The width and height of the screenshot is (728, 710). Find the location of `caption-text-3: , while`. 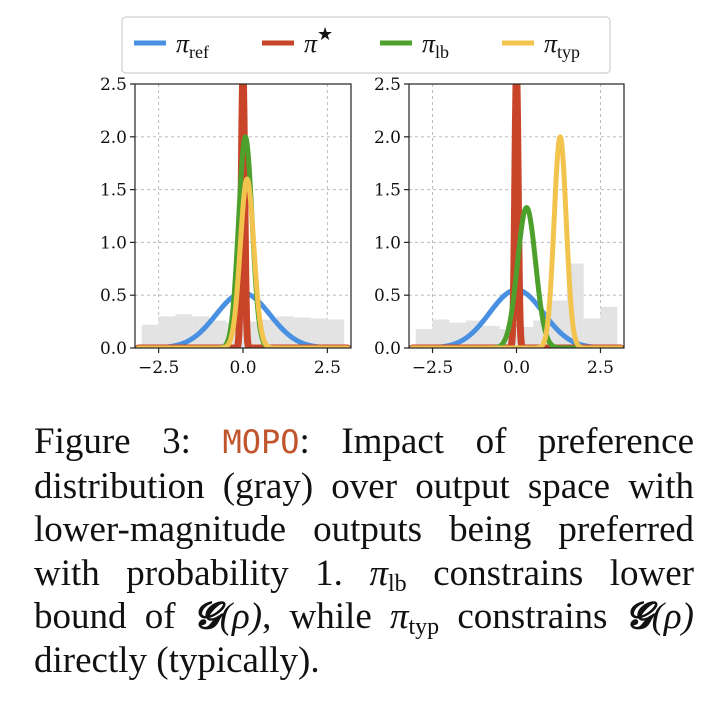

caption-text-3: , while is located at coordinates (326, 616).